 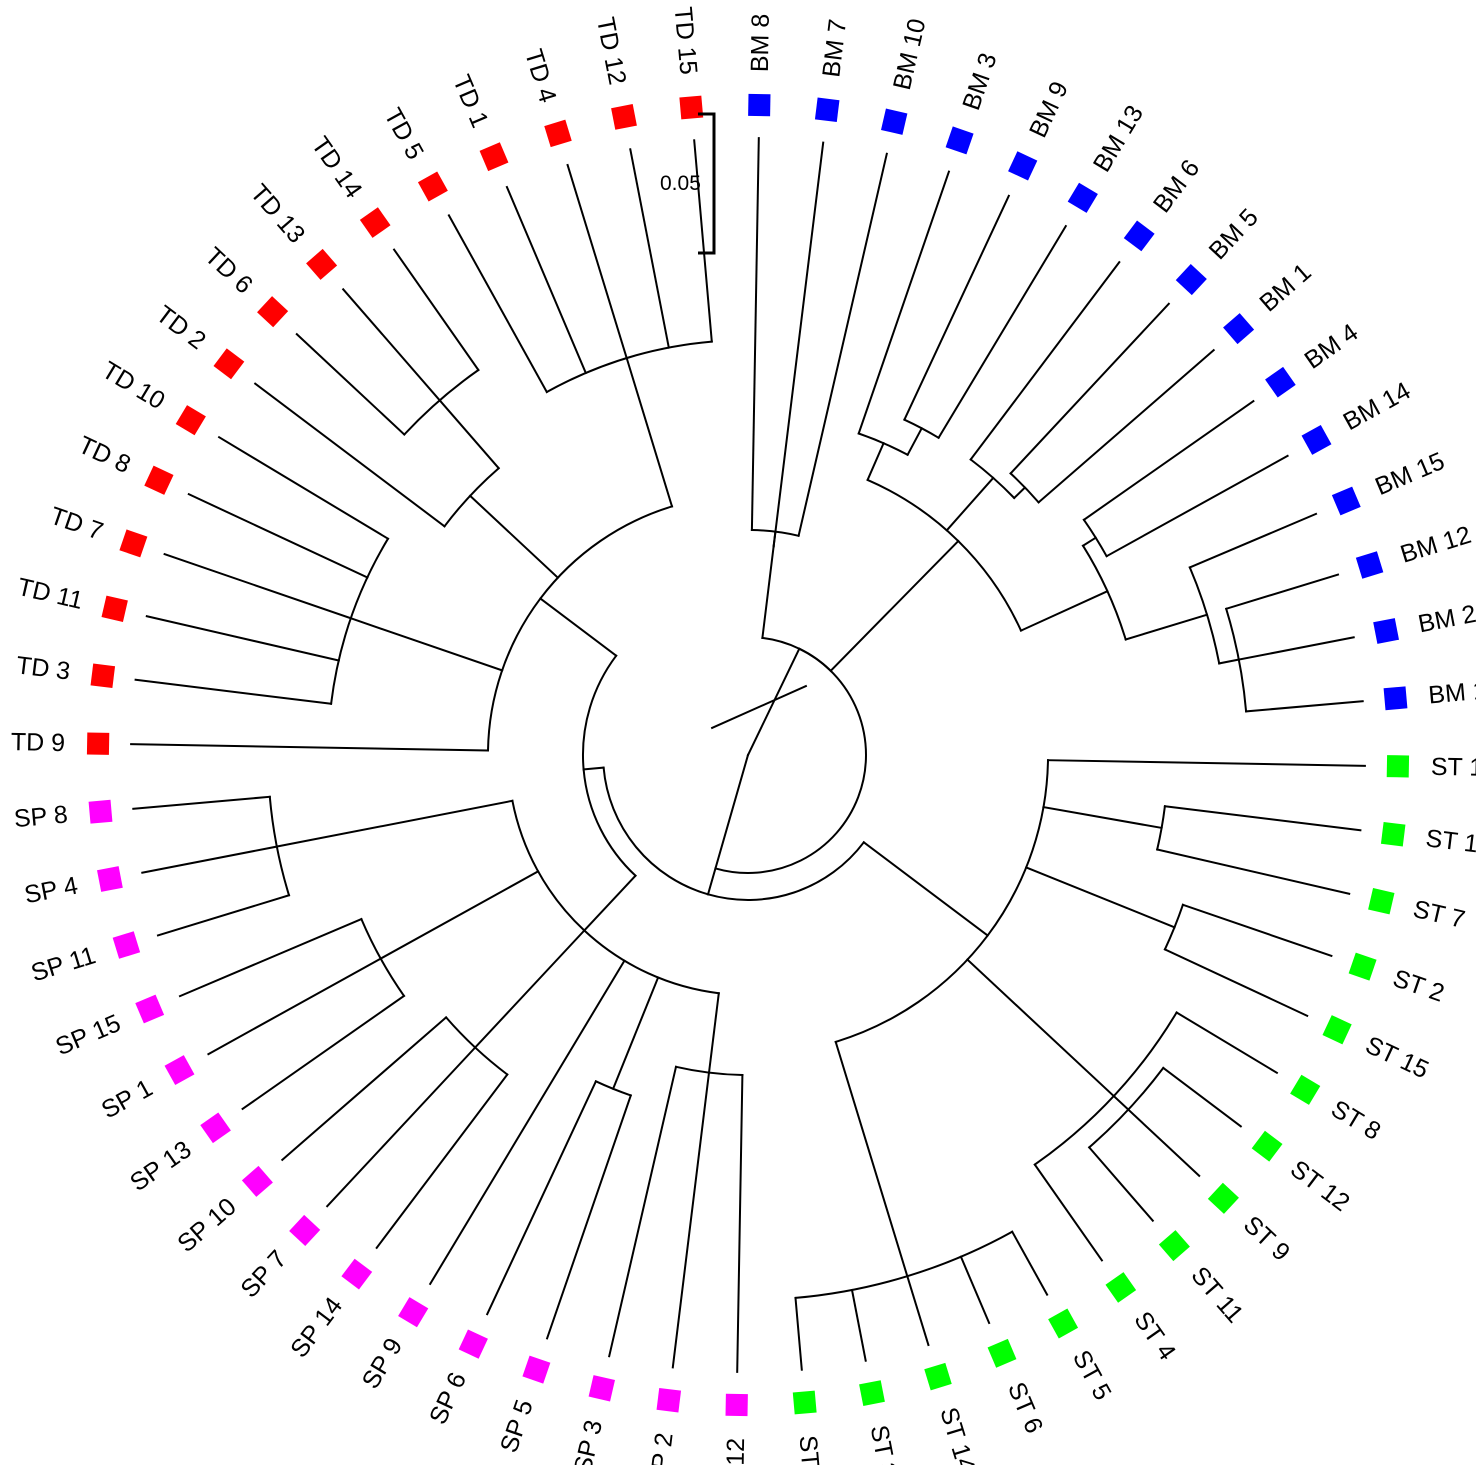 What do you see at coordinates (1450, 841) in the screenshot?
I see `tip-label: ST 1` at bounding box center [1450, 841].